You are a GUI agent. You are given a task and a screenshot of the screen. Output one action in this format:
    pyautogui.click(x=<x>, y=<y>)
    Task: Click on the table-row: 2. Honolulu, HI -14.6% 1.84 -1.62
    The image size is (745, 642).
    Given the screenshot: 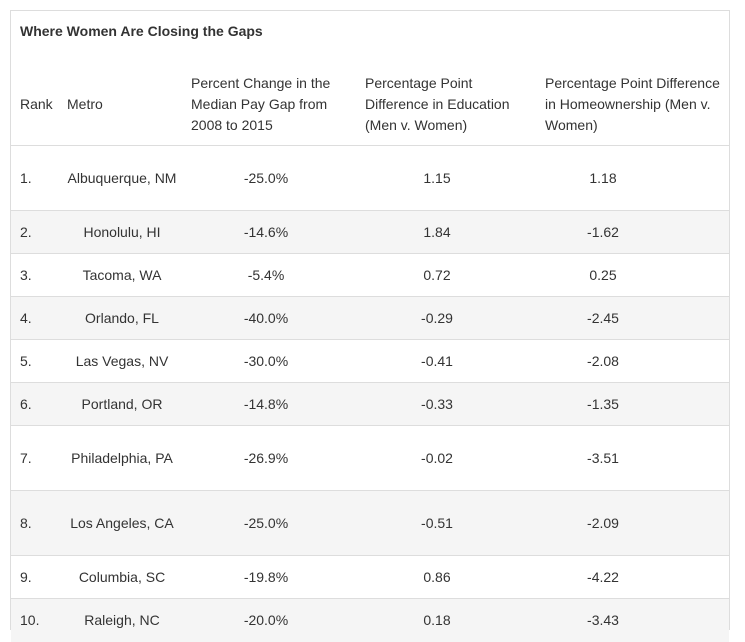 What is the action you would take?
    pyautogui.click(x=370, y=232)
    